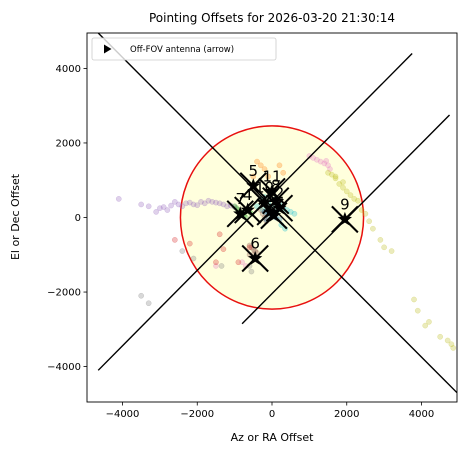 This screenshot has height=455, width=469. What do you see at coordinates (260, 165) in the screenshot?
I see `scatter-point-s8-p1` at bounding box center [260, 165].